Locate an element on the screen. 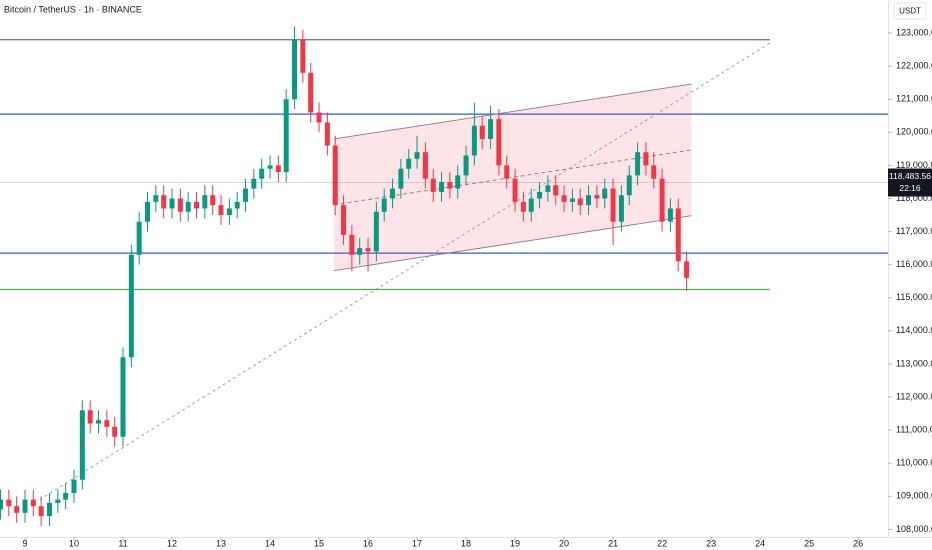 The image size is (932, 550). x-tick-label: 25 is located at coordinates (809, 543).